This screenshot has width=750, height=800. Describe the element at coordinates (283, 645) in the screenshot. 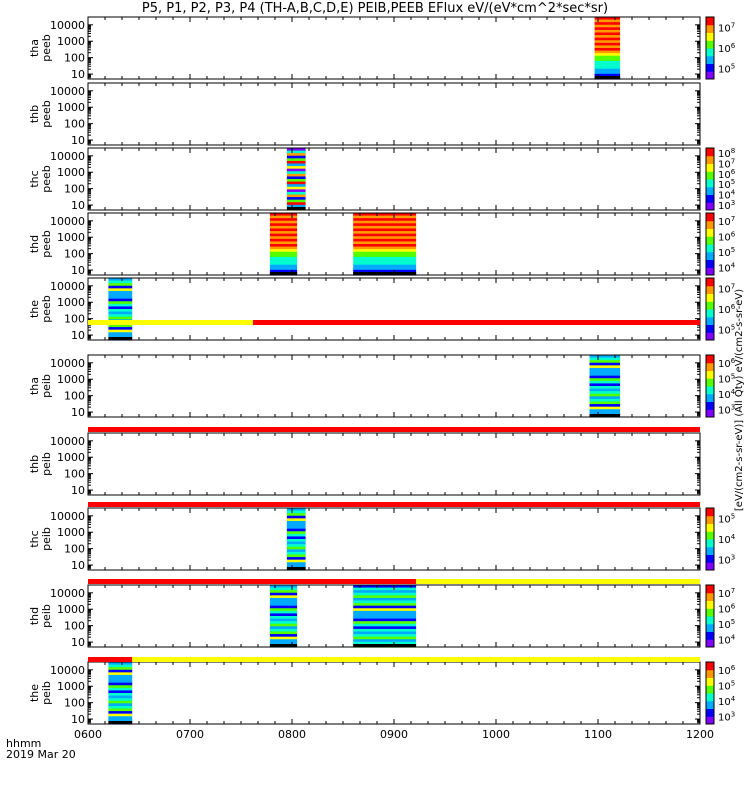

I see `burst-floor` at that location.